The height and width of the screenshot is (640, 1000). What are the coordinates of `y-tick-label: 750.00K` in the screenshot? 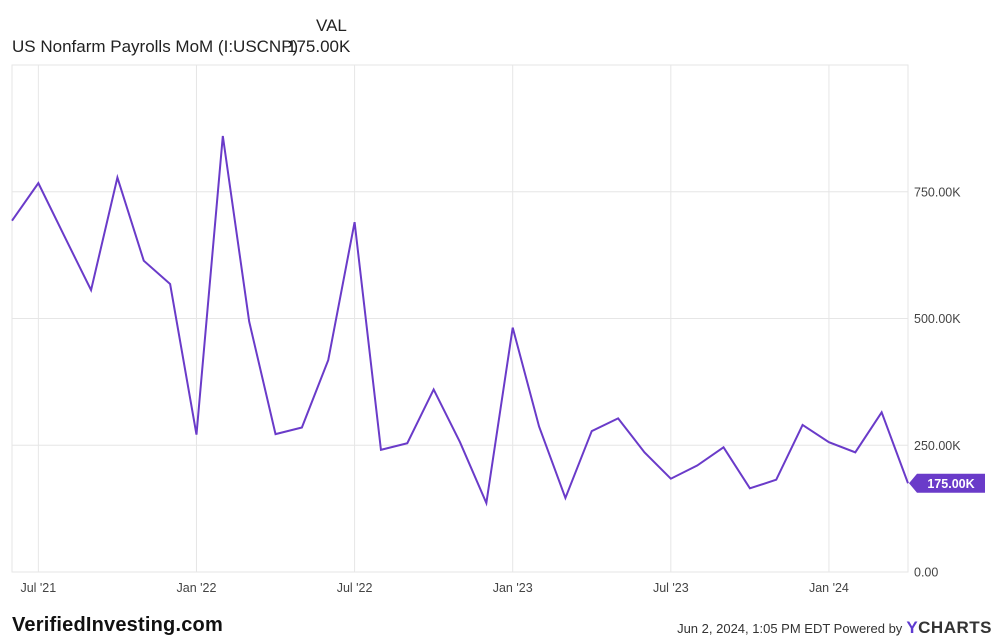 It's located at (937, 192).